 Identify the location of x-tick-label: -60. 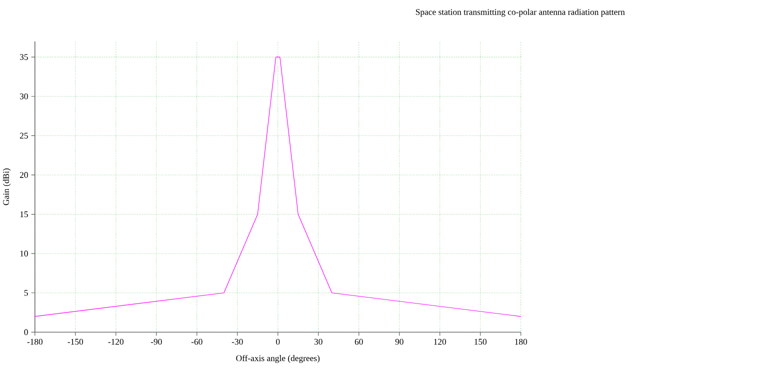
(196, 341).